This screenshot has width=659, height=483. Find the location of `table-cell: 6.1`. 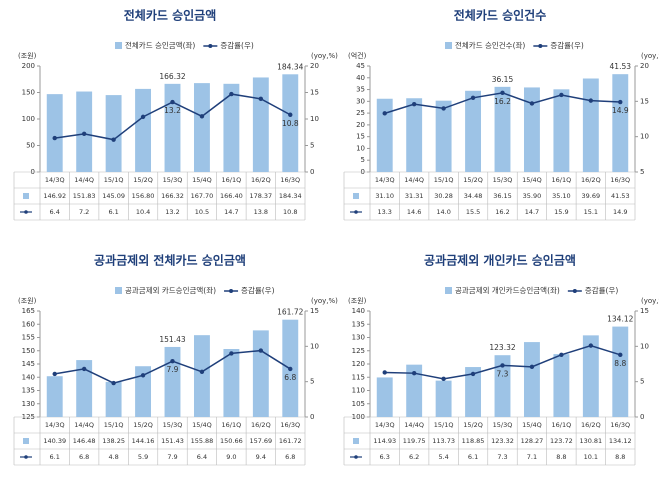

table-cell: 6.1 is located at coordinates (113, 212).